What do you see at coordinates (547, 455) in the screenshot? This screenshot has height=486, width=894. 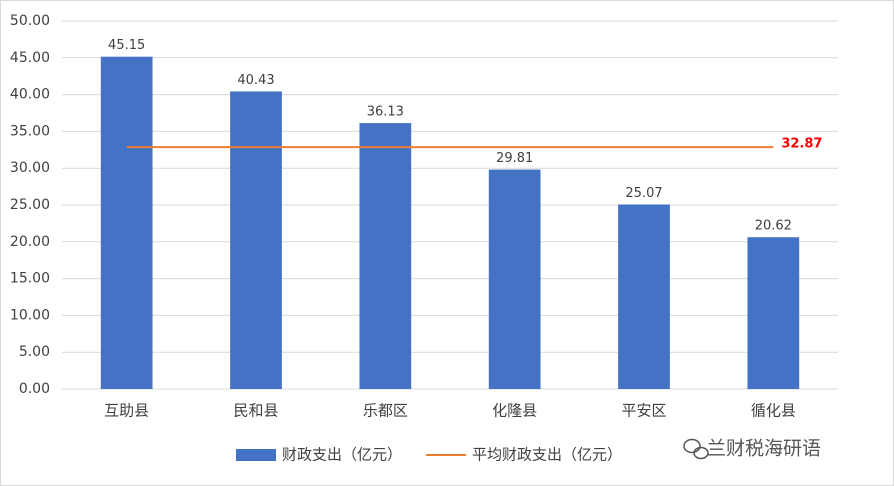 I see `legend-label: 平均财政支出（亿元）` at bounding box center [547, 455].